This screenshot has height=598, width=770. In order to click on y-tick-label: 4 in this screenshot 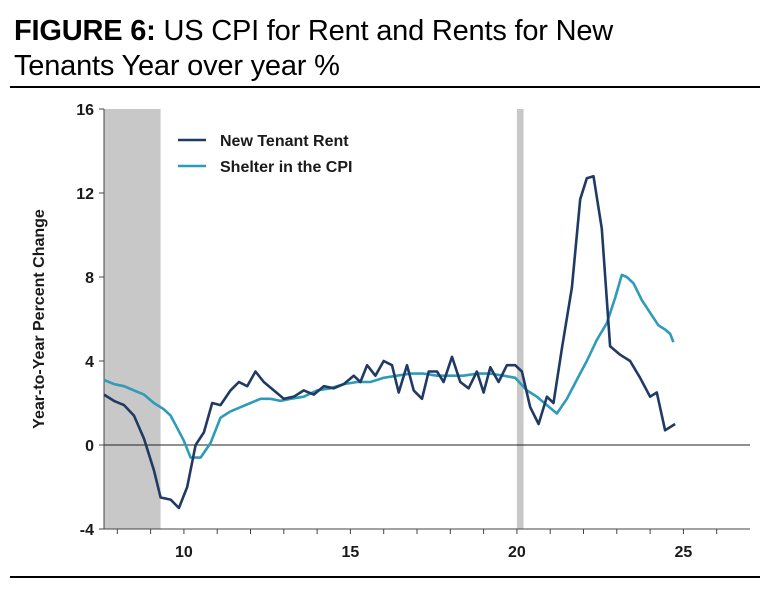, I will do `click(89, 362)`.